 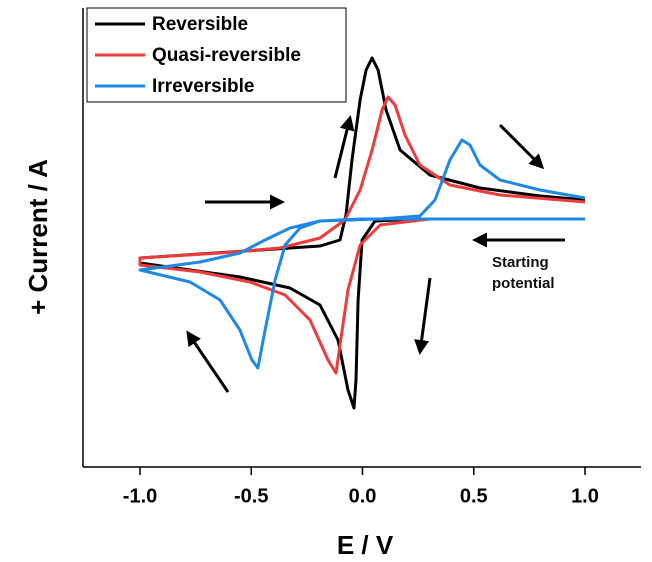 What do you see at coordinates (203, 86) in the screenshot?
I see `legend-label: Irreversible` at bounding box center [203, 86].